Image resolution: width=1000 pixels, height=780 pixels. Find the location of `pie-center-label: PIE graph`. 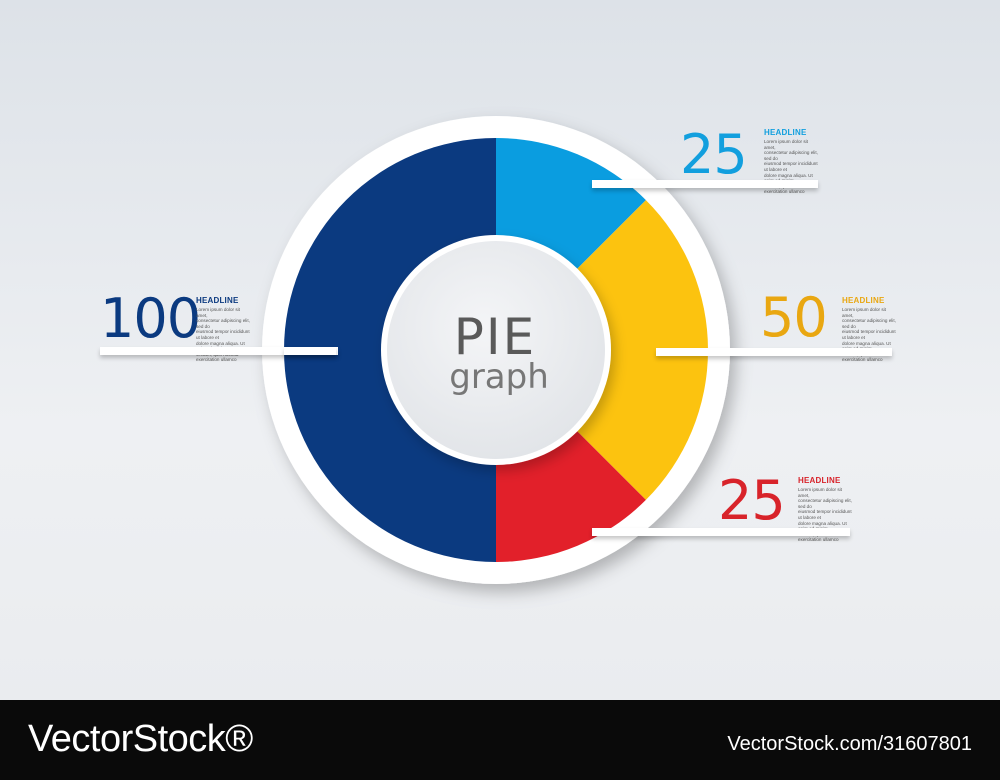

pie-center-label: PIE graph is located at coordinates (495, 353).